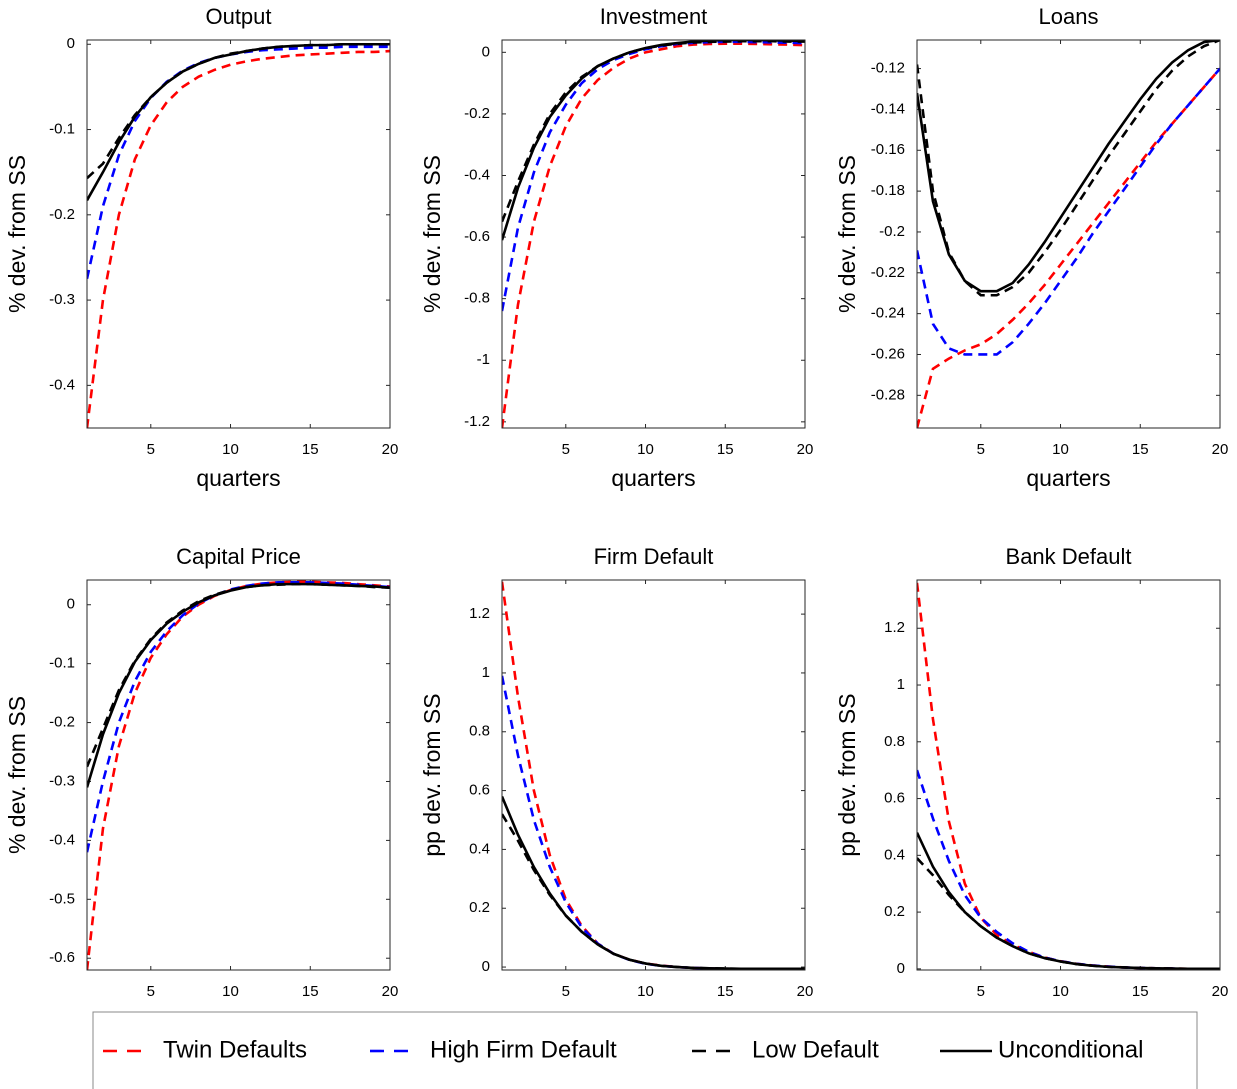 The width and height of the screenshot is (1237, 1089). Describe the element at coordinates (235, 1049) in the screenshot. I see `legend-label: Twin Defaults` at that location.